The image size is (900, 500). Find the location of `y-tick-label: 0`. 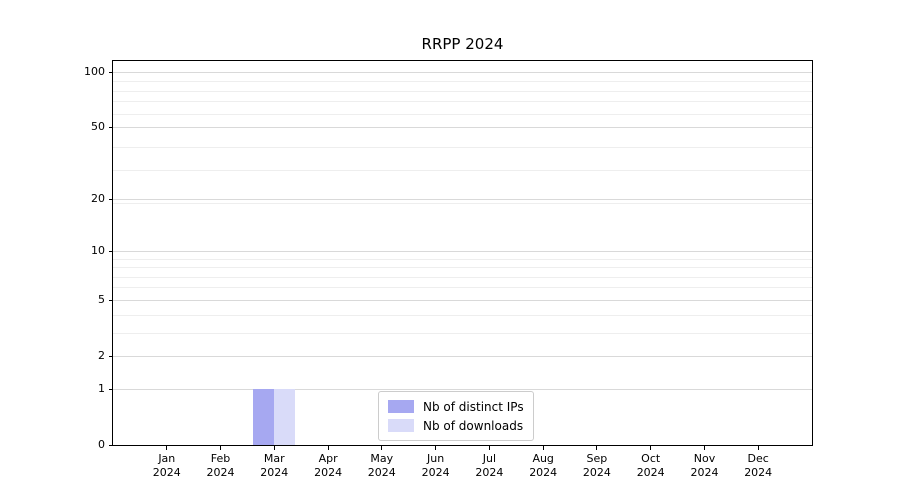

y-tick-label: 0 is located at coordinates (101, 444).